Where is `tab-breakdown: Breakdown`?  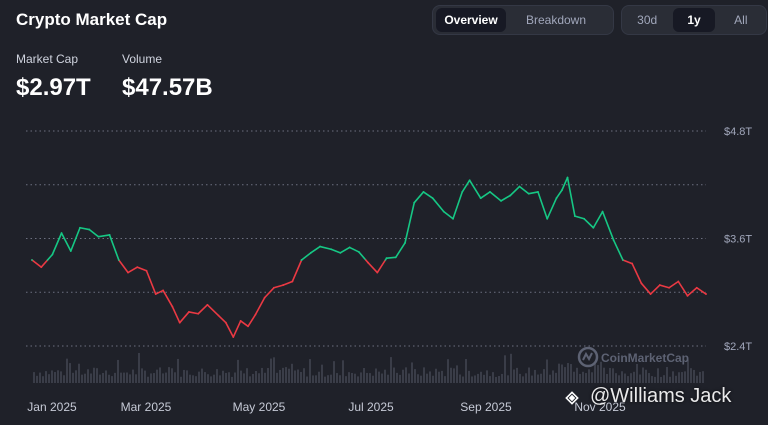 tab-breakdown: Breakdown is located at coordinates (556, 20).